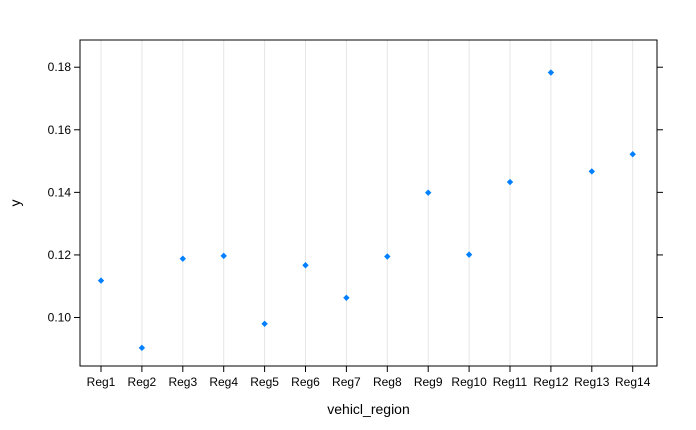 The height and width of the screenshot is (430, 696). I want to click on y-tick-label: 0.10, so click(60, 318).